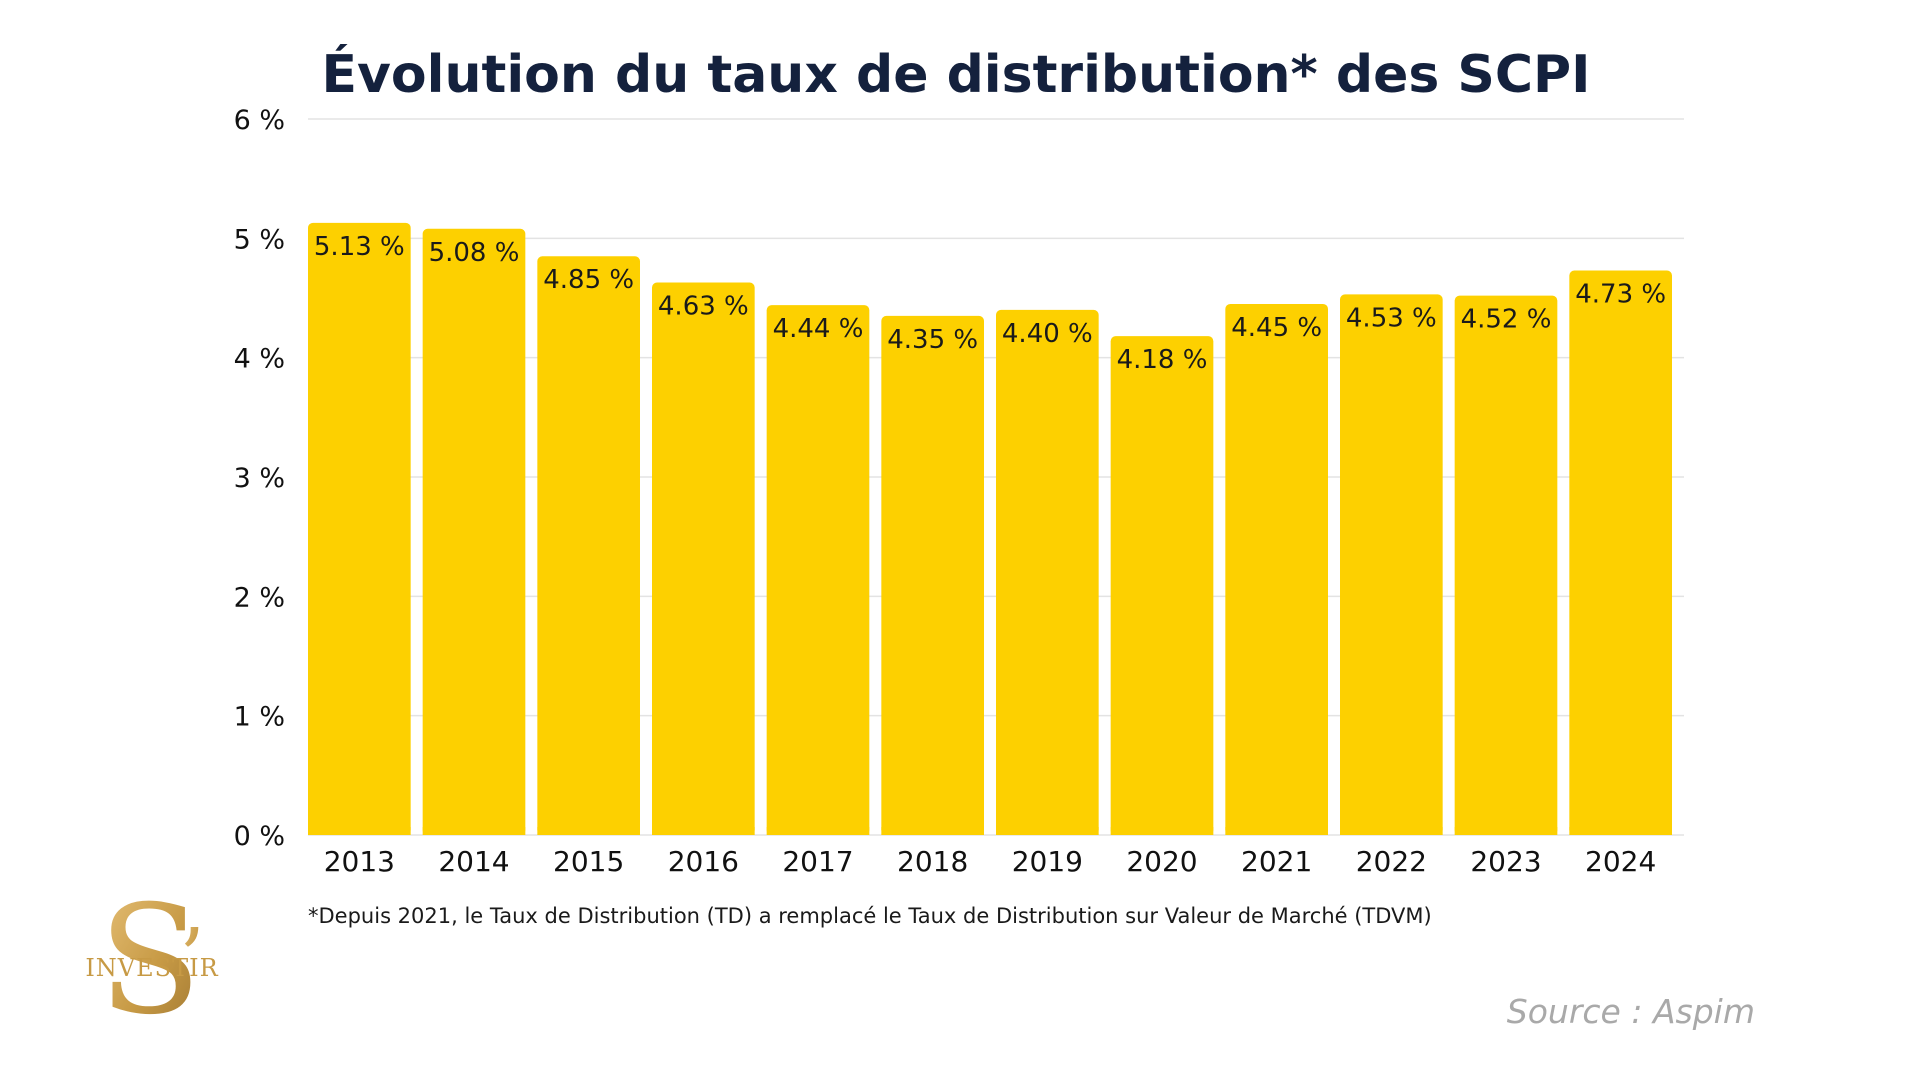 The image size is (1920, 1080). Describe the element at coordinates (1620, 861) in the screenshot. I see `x-tick-label: 2024` at that location.